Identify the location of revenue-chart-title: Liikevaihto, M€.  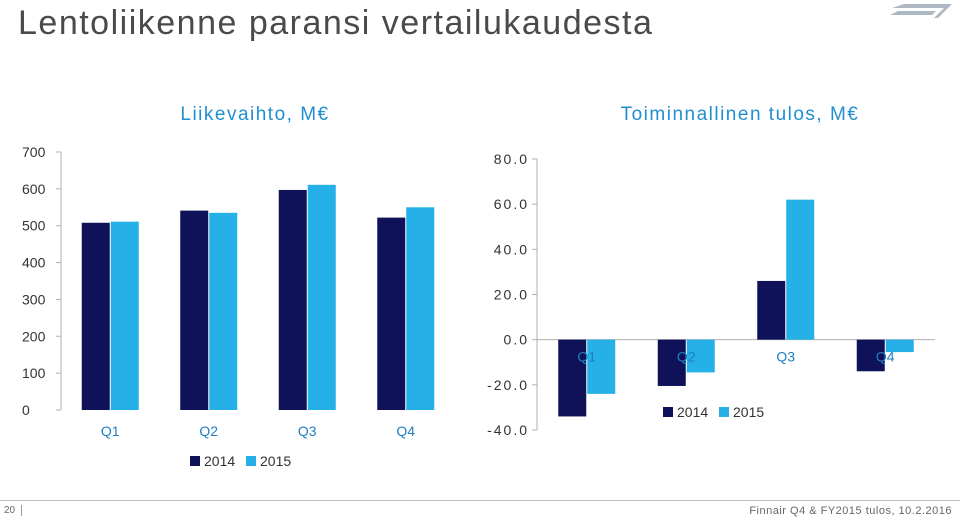
(255, 114).